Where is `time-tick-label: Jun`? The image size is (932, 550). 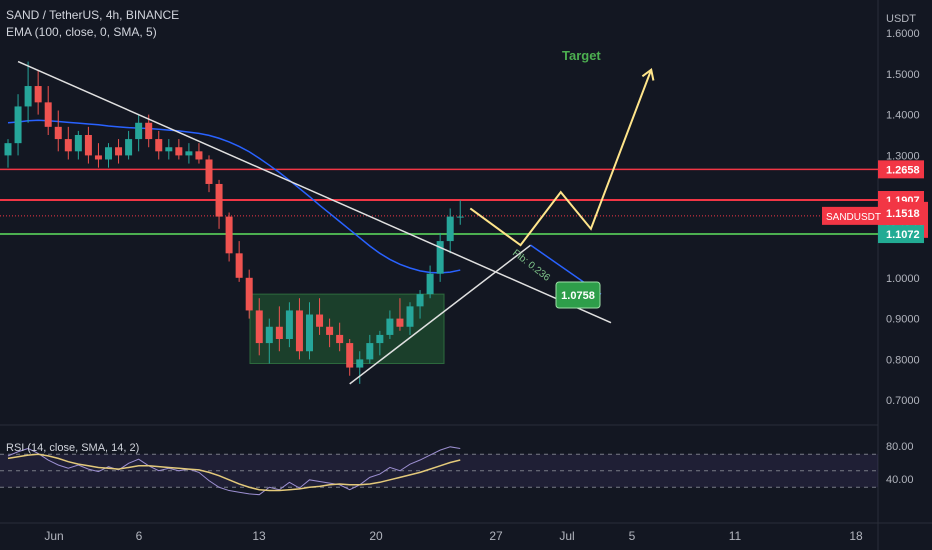 time-tick-label: Jun is located at coordinates (53, 536).